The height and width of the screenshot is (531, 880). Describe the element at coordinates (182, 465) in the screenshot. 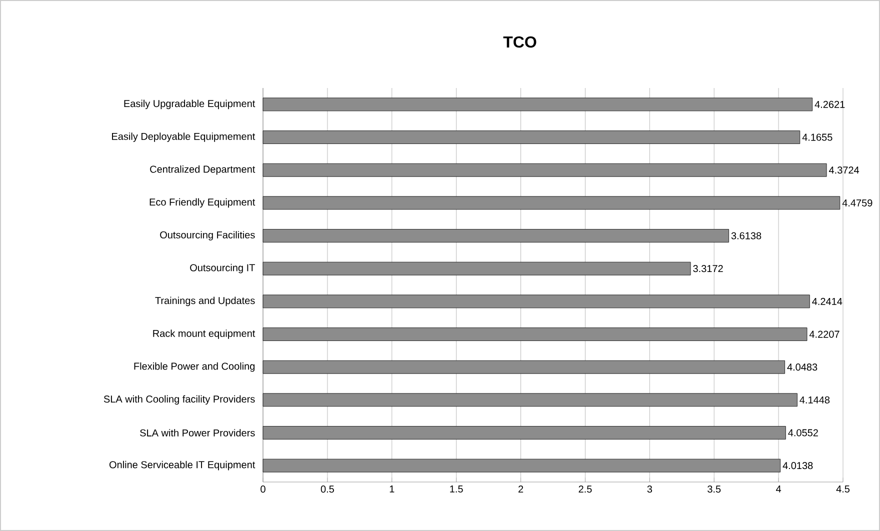

I see `y-tick-label: Online Serviceable IT Equipment` at that location.